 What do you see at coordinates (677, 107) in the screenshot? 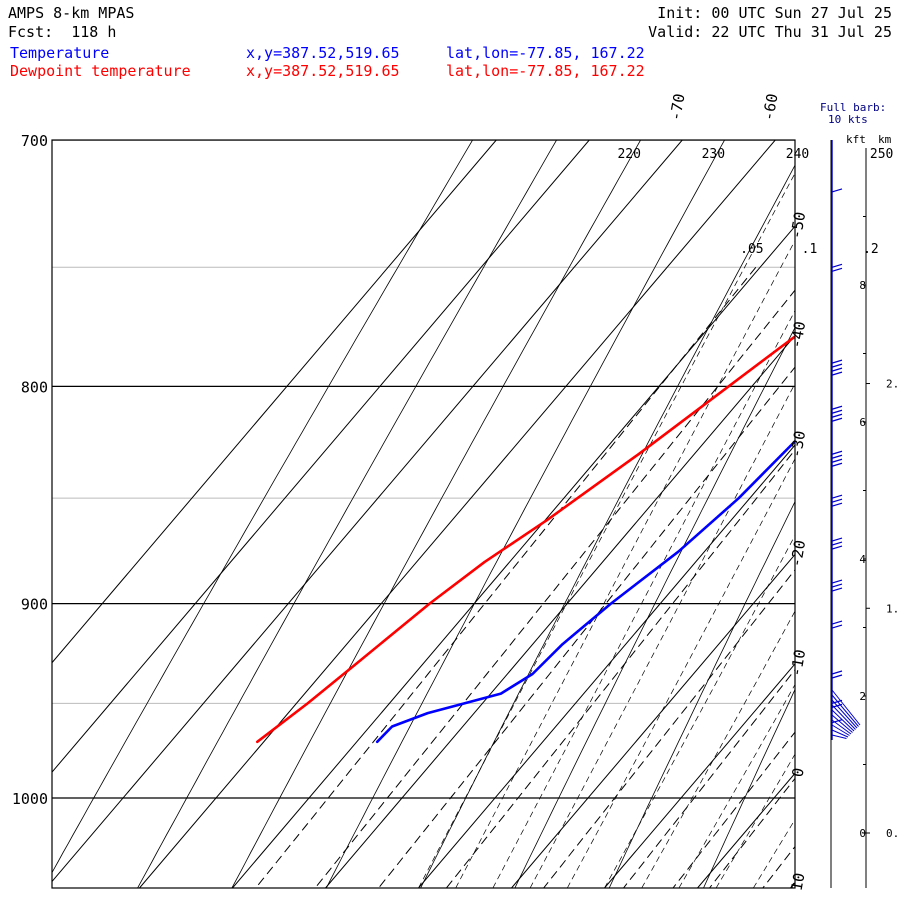
I see `temperature-tick-label: -70` at bounding box center [677, 107].